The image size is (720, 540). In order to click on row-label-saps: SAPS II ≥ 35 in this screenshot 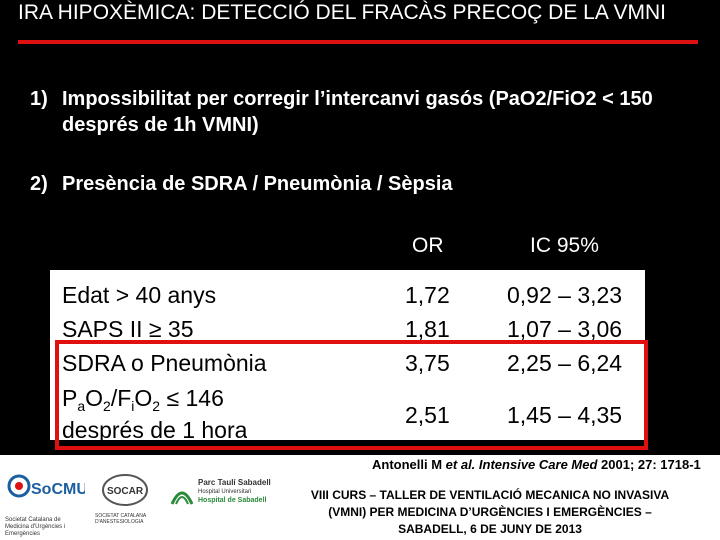, I will do `click(128, 329)`.